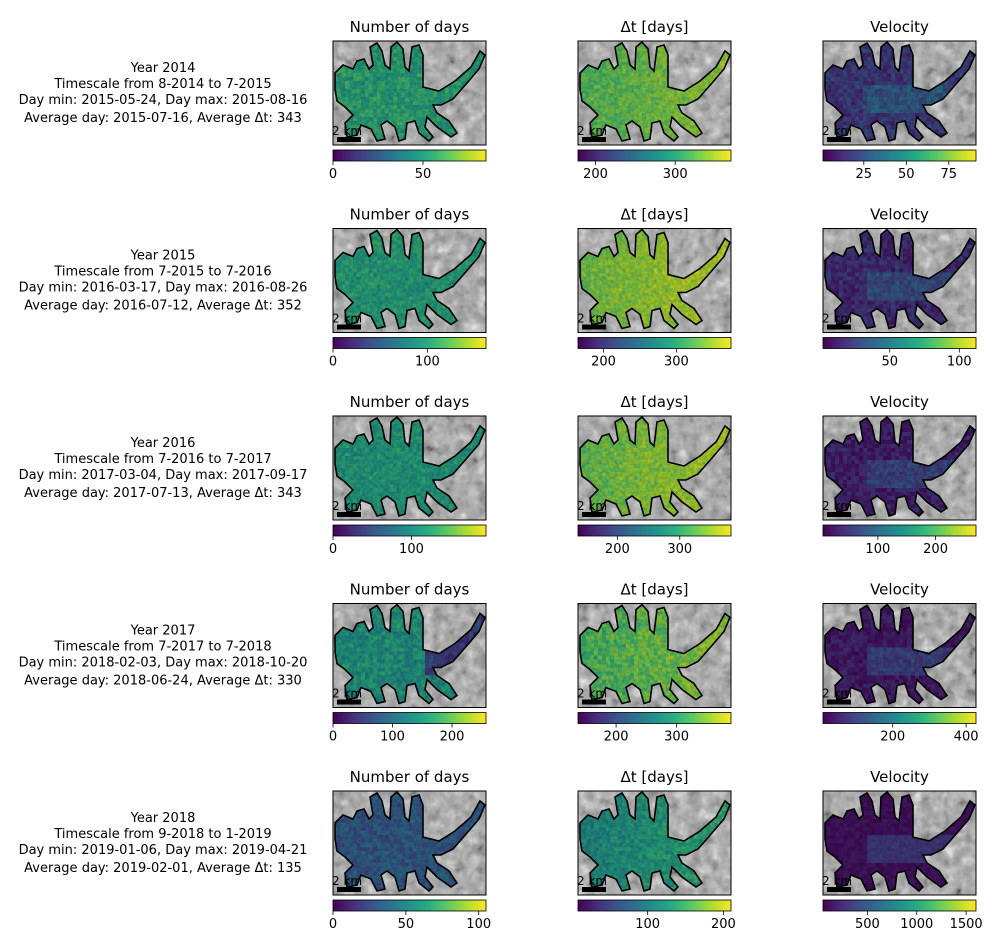 The width and height of the screenshot is (1000, 951). Describe the element at coordinates (900, 93) in the screenshot. I see `map-panel-1-3: 2 km` at that location.